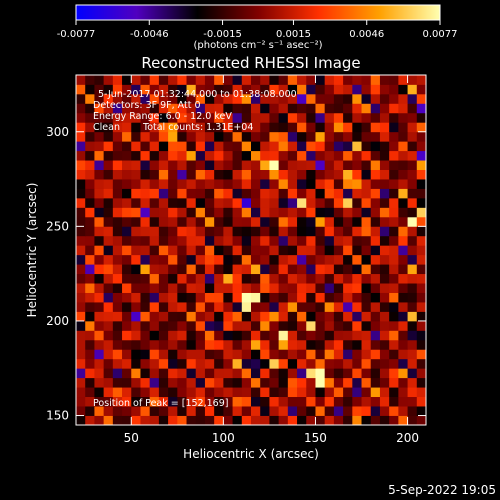  What do you see at coordinates (407, 438) in the screenshot?
I see `x-tick-label: 200` at bounding box center [407, 438].